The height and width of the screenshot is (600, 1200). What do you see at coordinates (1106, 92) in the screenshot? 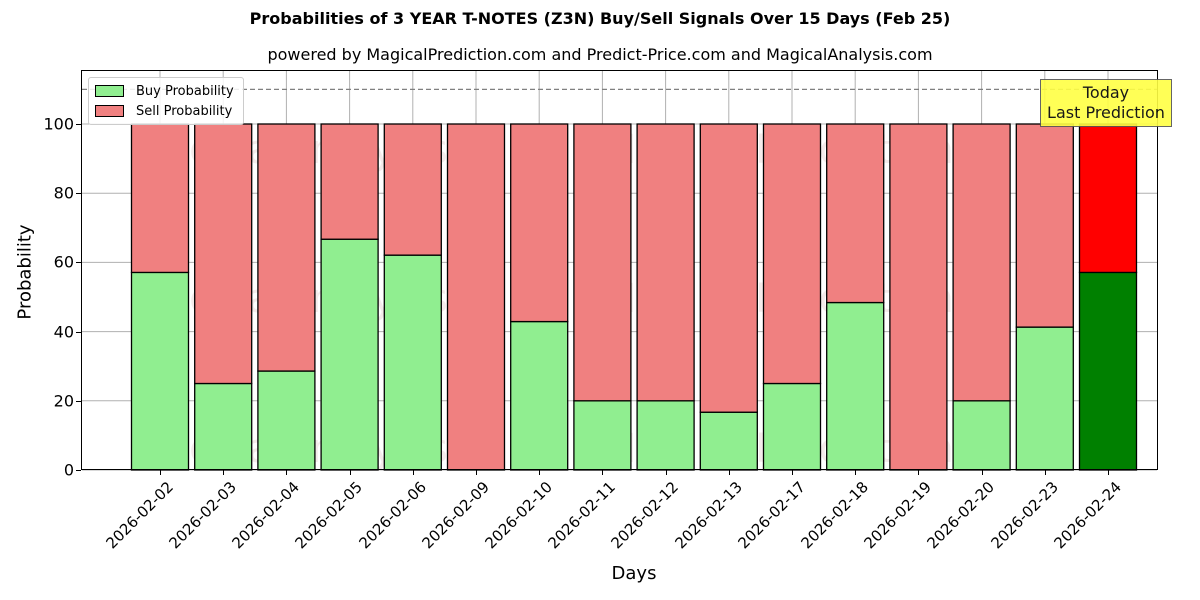
I see `annotation-line1: Today` at bounding box center [1106, 92].